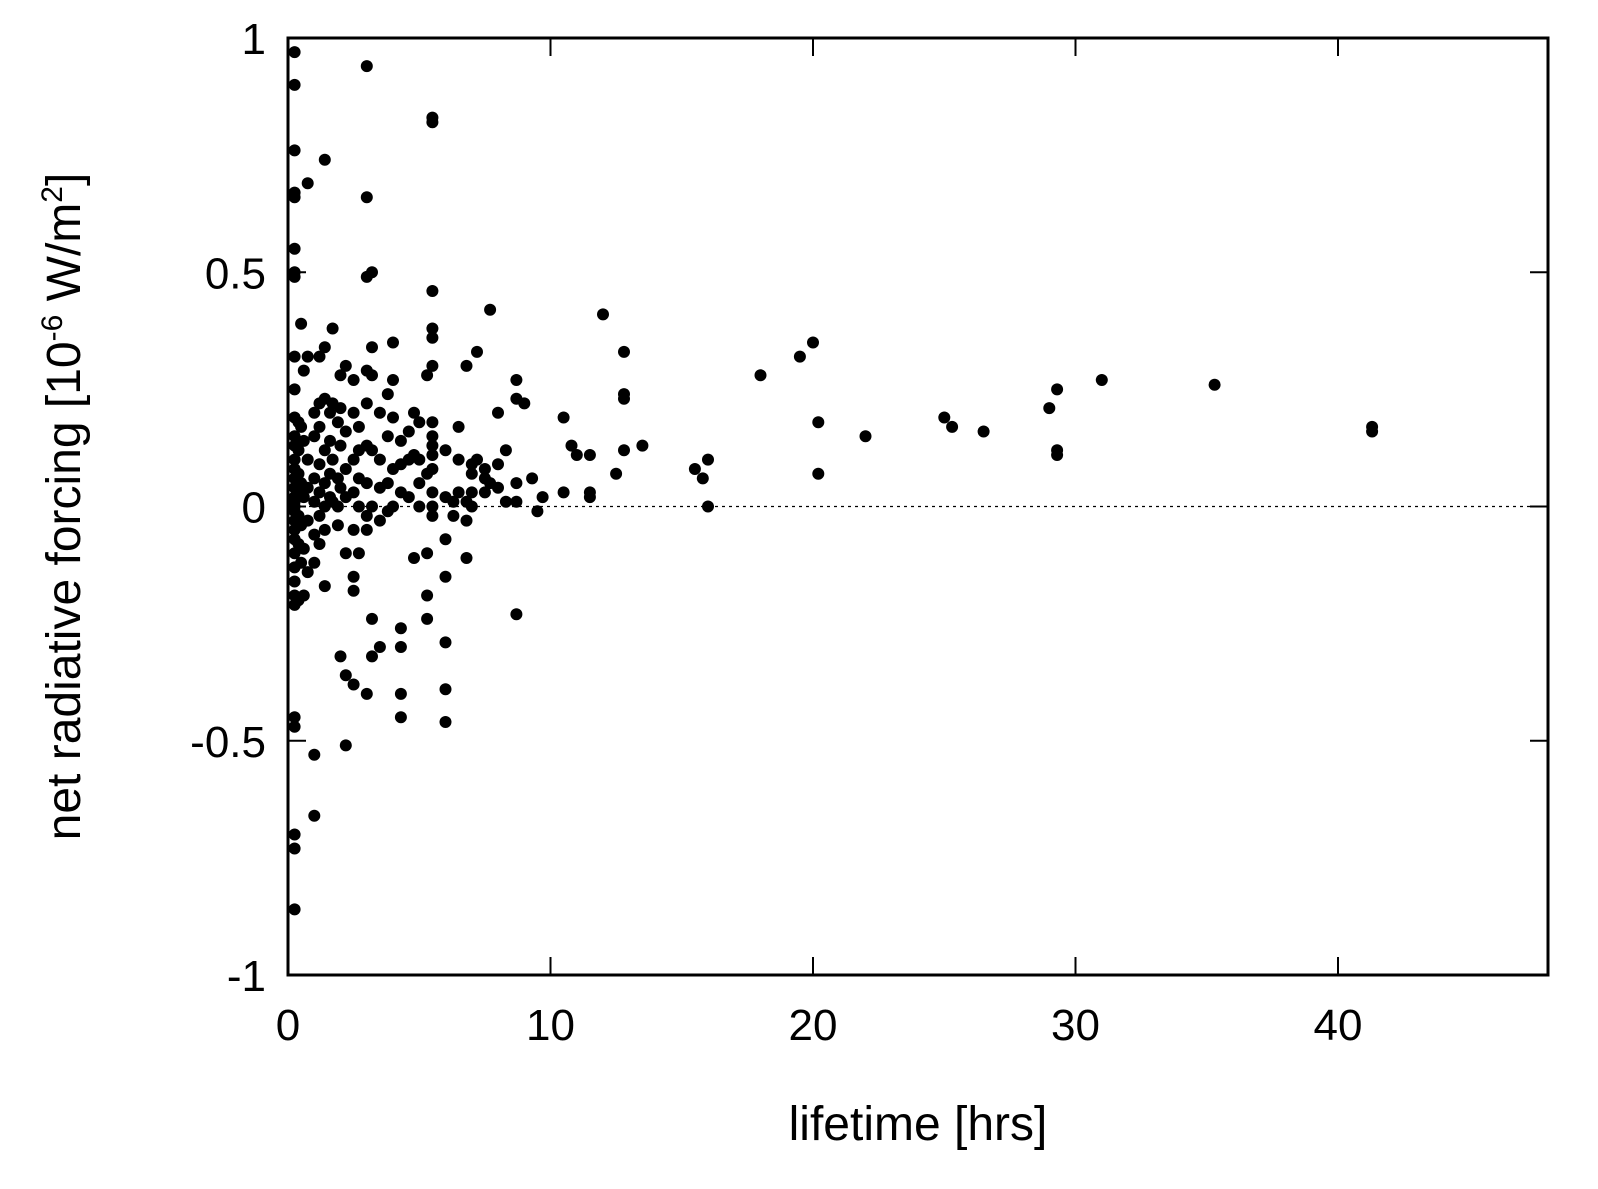 Image resolution: width=1598 pixels, height=1189 pixels. What do you see at coordinates (1338, 1025) in the screenshot?
I see `x-tick-label: 40` at bounding box center [1338, 1025].